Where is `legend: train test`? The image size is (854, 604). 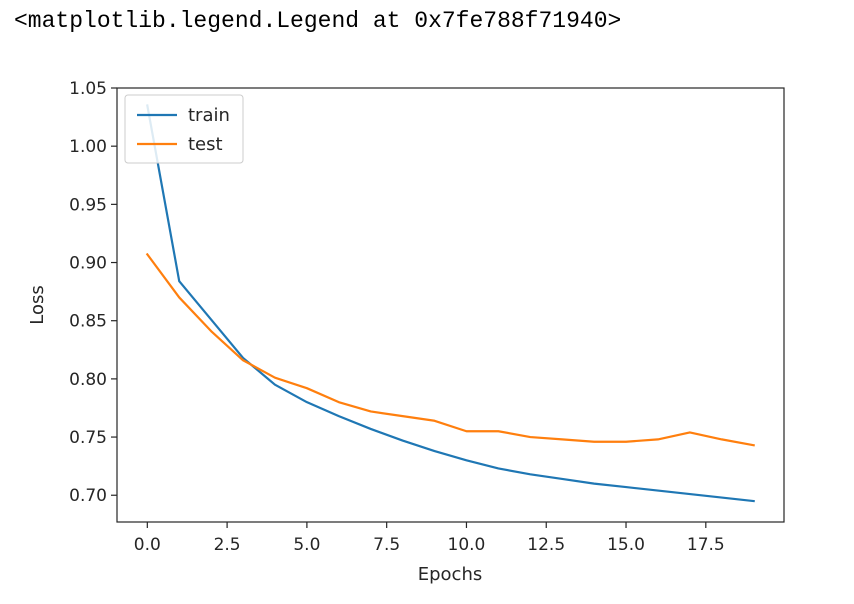
legend: train test is located at coordinates (184, 129).